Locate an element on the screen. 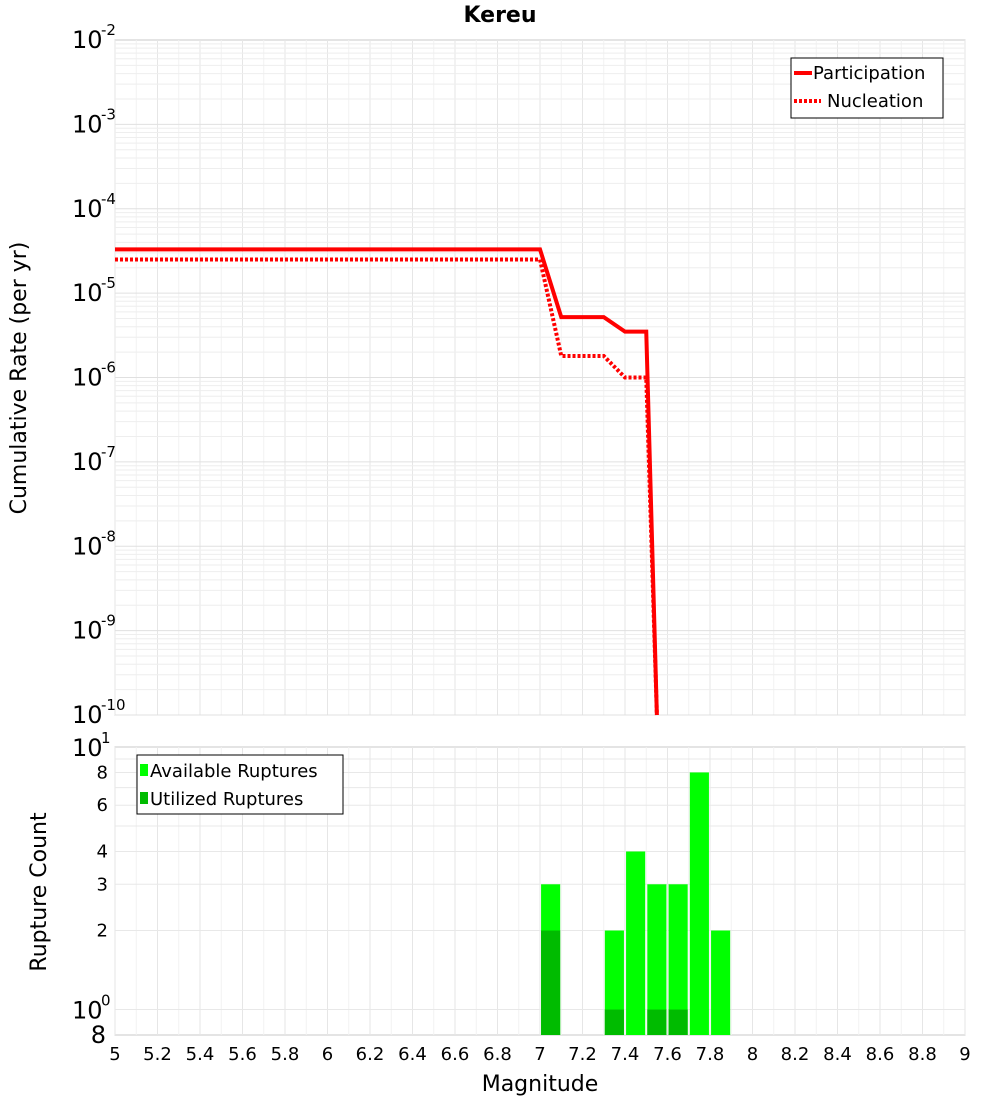 The height and width of the screenshot is (1100, 1000). legend-utilized-swatch is located at coordinates (144, 798).